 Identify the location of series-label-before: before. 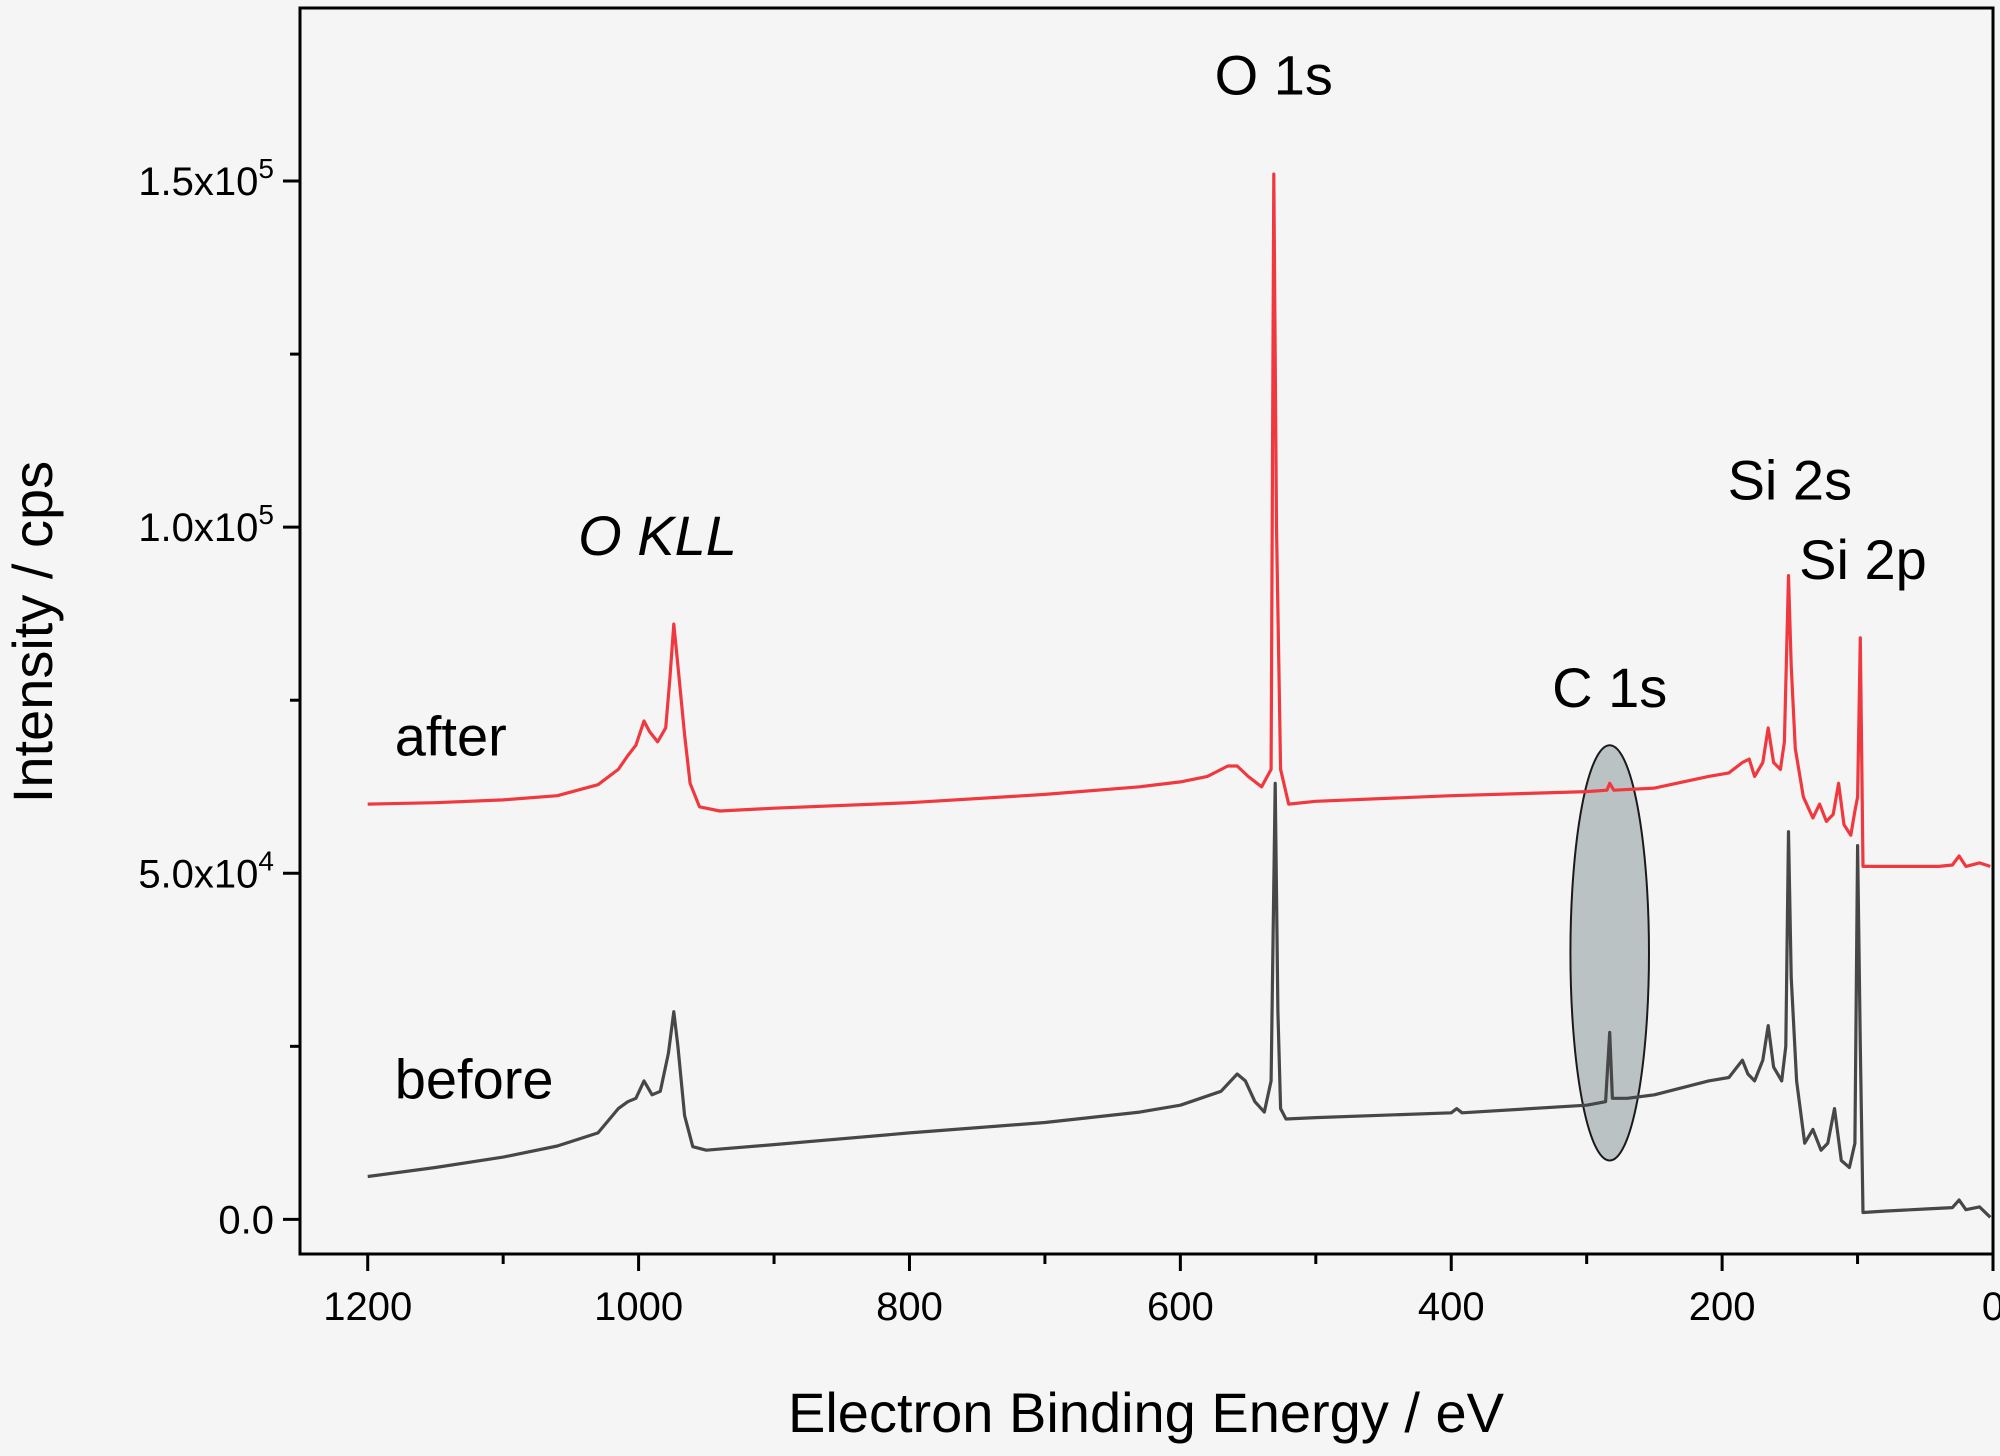
(474, 1078).